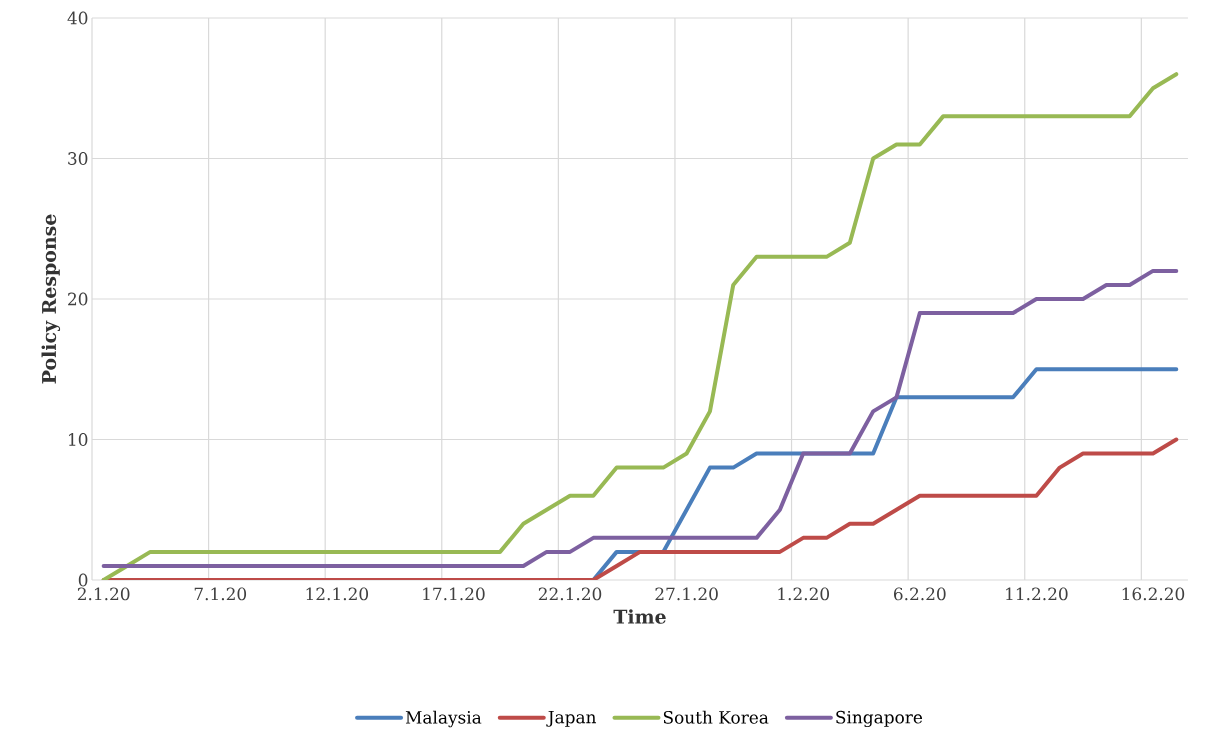 The width and height of the screenshot is (1207, 733). I want to click on x-tick-label: 1.2.20, so click(804, 594).